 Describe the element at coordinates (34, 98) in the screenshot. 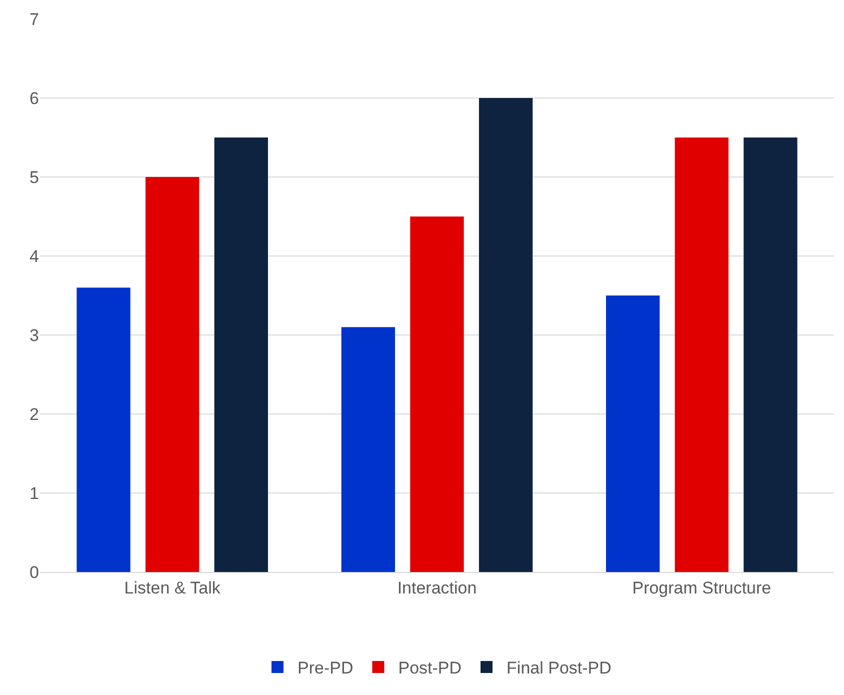

I see `y-tick-label: 6` at that location.